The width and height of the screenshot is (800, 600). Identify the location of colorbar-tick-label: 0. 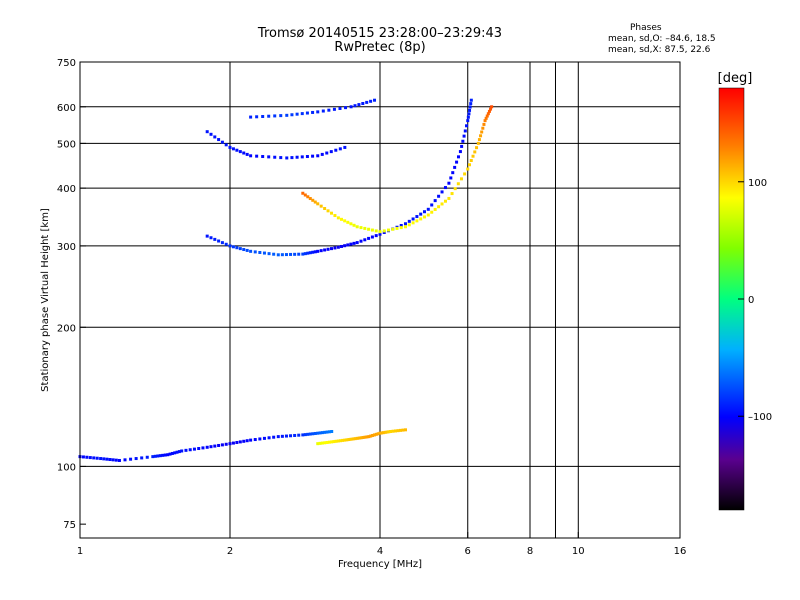
(751, 300).